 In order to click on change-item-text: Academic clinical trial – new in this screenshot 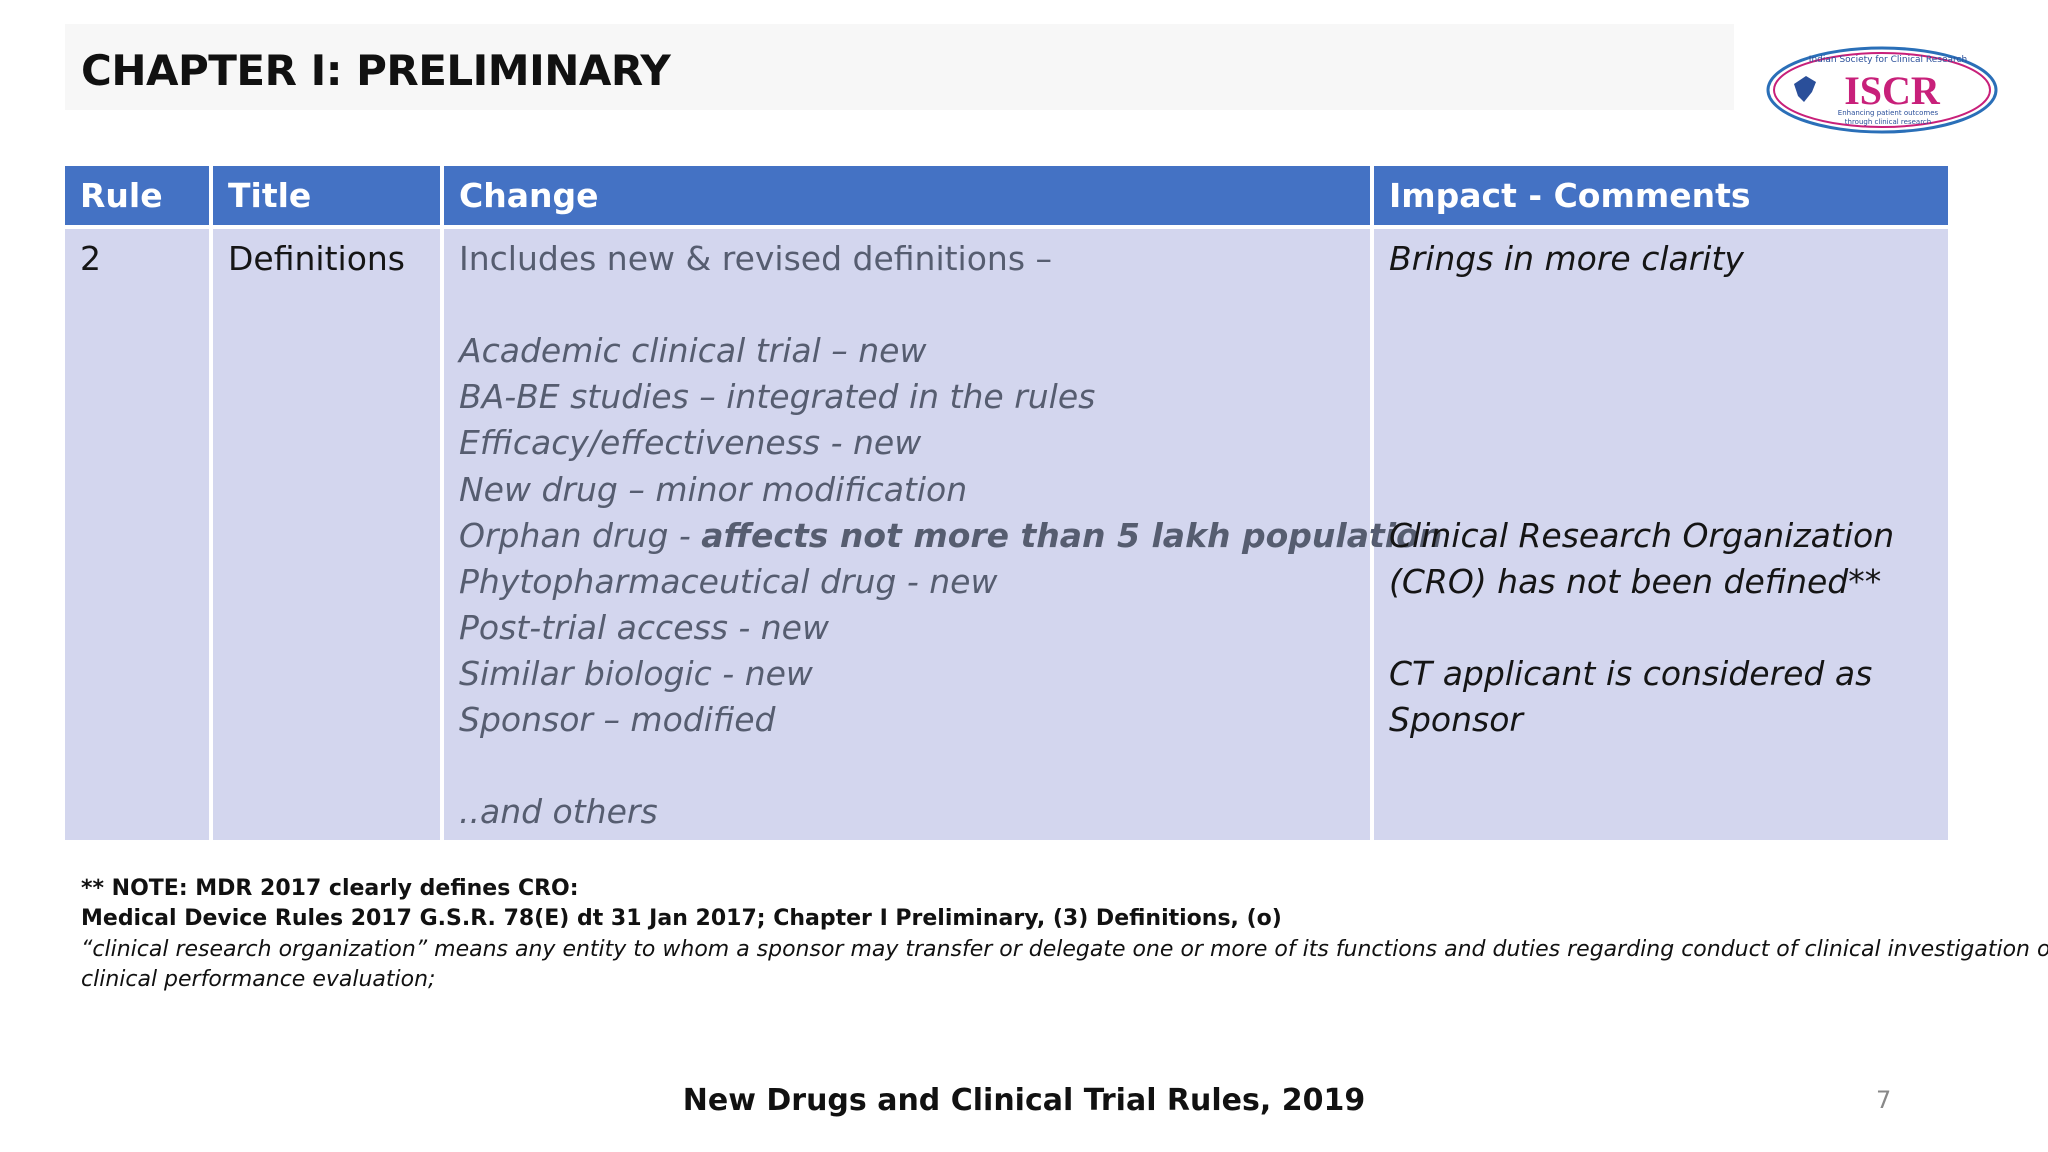, I will do `click(693, 351)`.